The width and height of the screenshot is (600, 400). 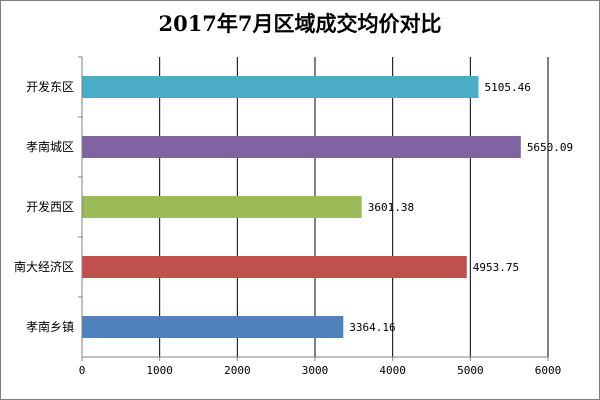 What do you see at coordinates (391, 207) in the screenshot?
I see `data-label: 3601.38` at bounding box center [391, 207].